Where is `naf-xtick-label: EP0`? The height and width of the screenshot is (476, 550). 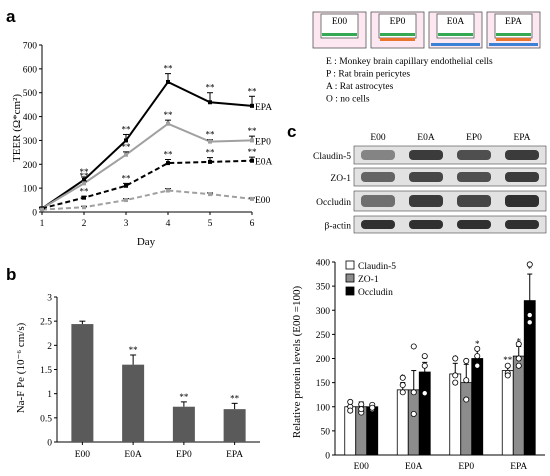 naf-xtick-label: EP0 is located at coordinates (184, 455).